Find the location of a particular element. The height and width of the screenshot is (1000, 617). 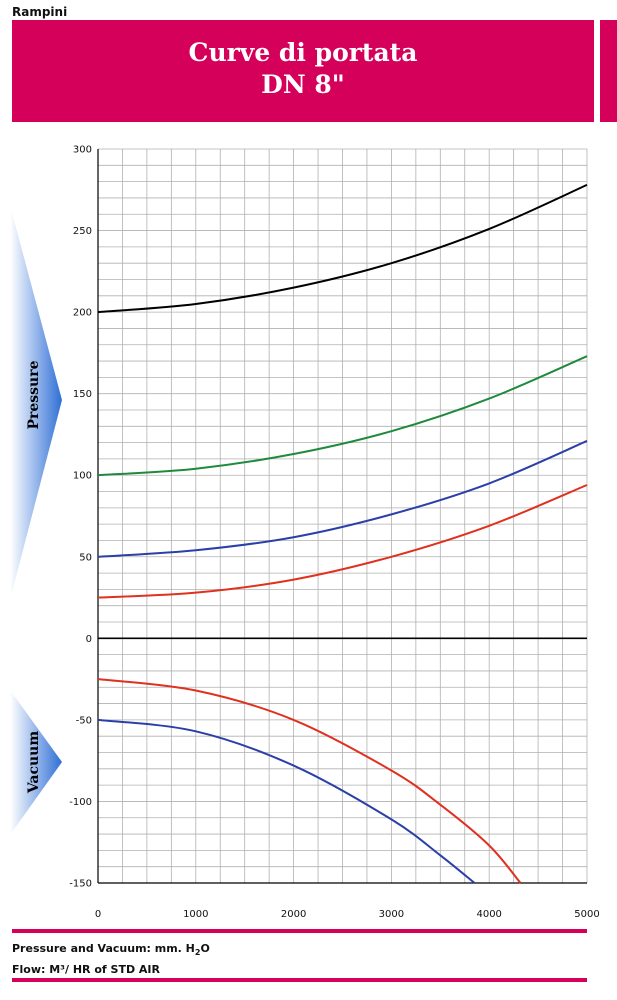

flow-units: Flow: M³/ HR of STD AIR is located at coordinates (86, 970).